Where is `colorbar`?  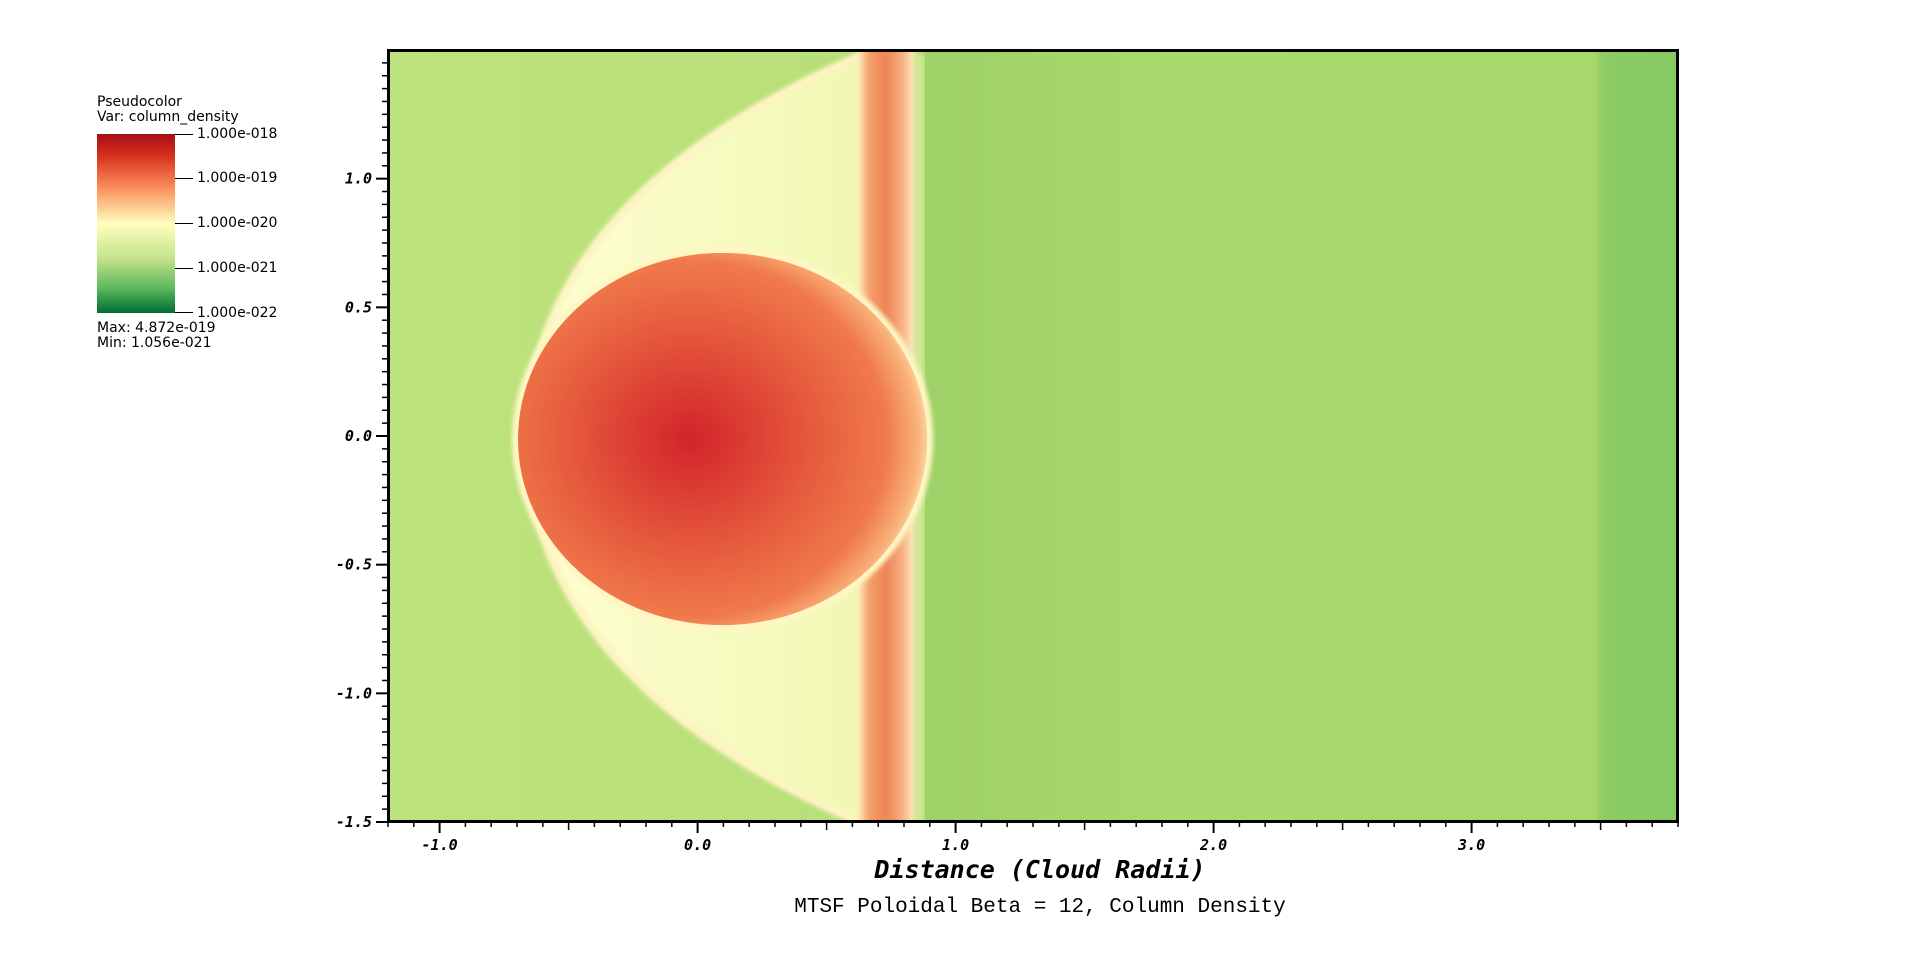 colorbar is located at coordinates (136, 223).